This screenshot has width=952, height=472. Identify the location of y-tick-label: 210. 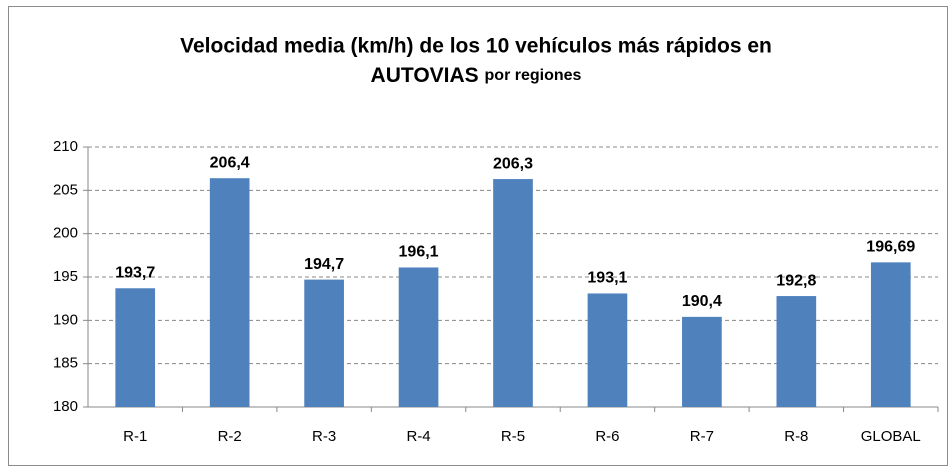
(65, 146).